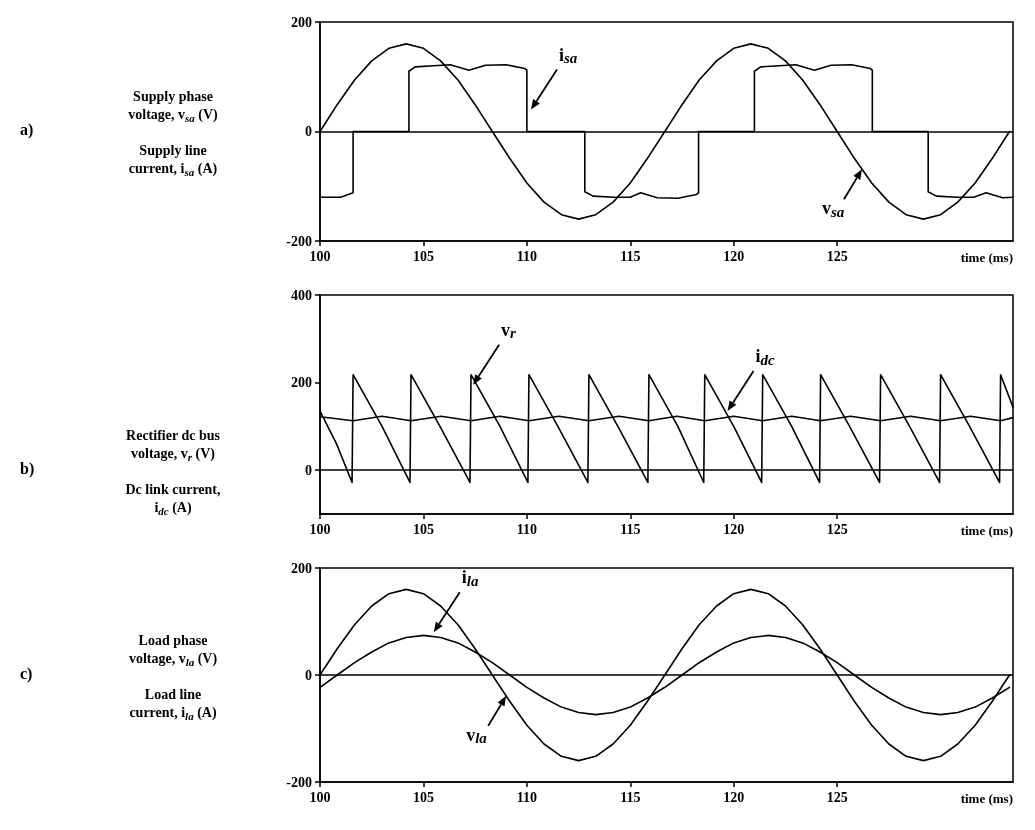  What do you see at coordinates (301, 295) in the screenshot?
I see `y-tick-label: 400` at bounding box center [301, 295].